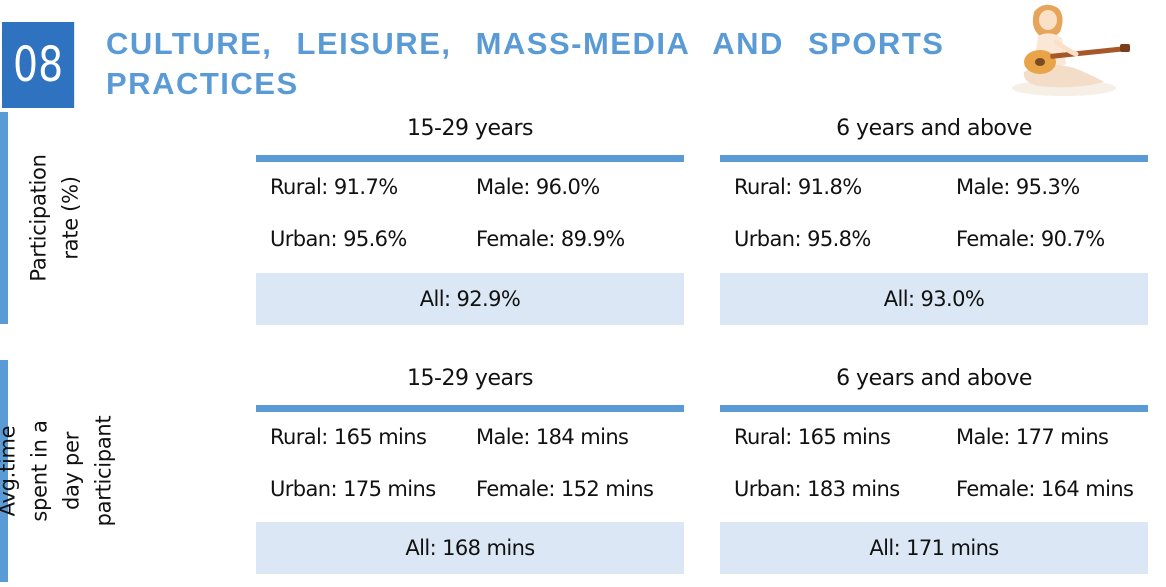 The image size is (1166, 587). I want to click on male-value: Male: 95.3%, so click(1018, 187).